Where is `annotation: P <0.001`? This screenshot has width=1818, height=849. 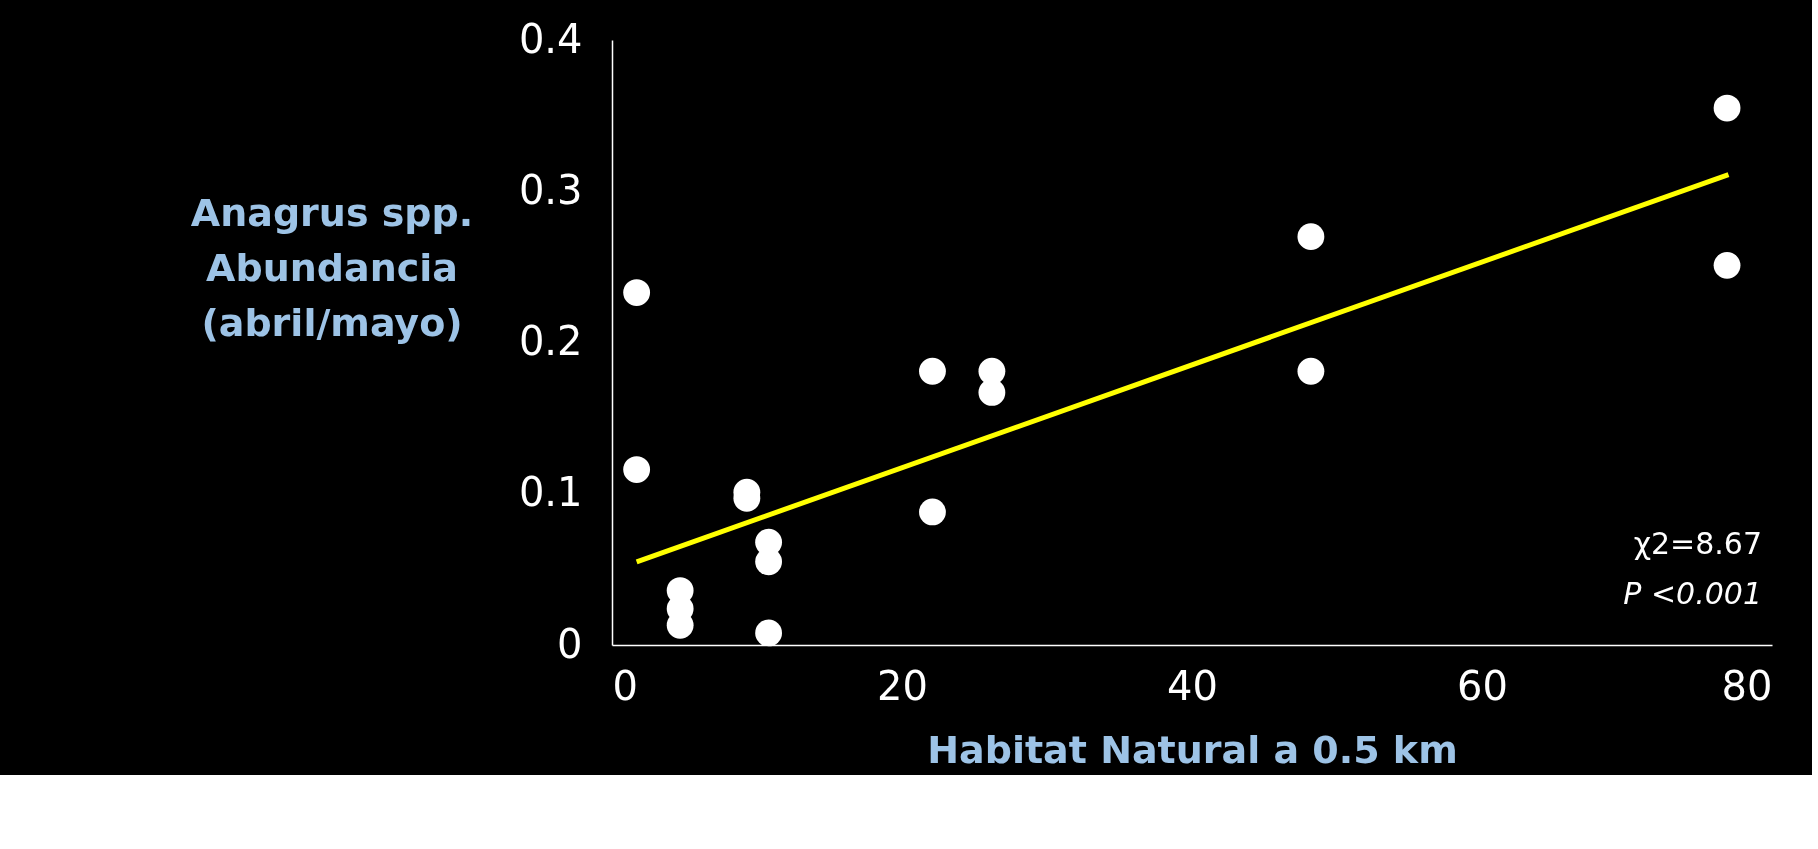
annotation: P <0.001 is located at coordinates (1692, 593).